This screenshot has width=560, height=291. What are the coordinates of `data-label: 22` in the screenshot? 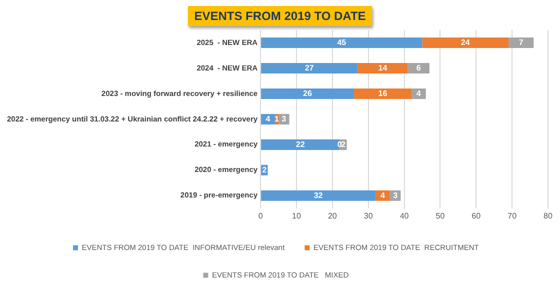 It's located at (301, 144).